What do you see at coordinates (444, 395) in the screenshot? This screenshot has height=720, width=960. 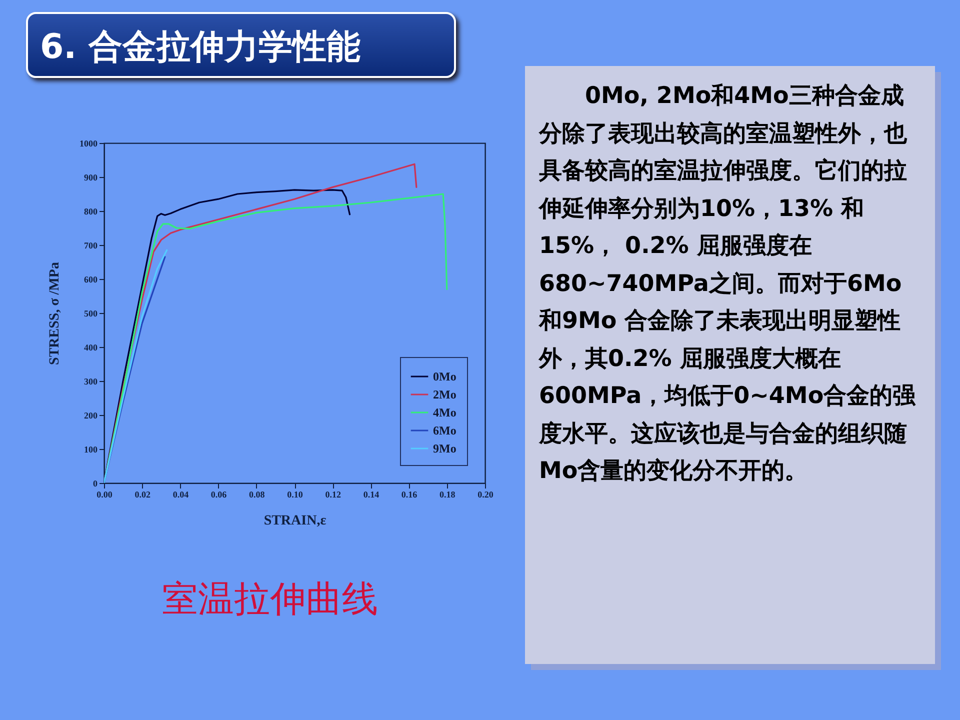 I see `legend-label: 2Mo` at bounding box center [444, 395].